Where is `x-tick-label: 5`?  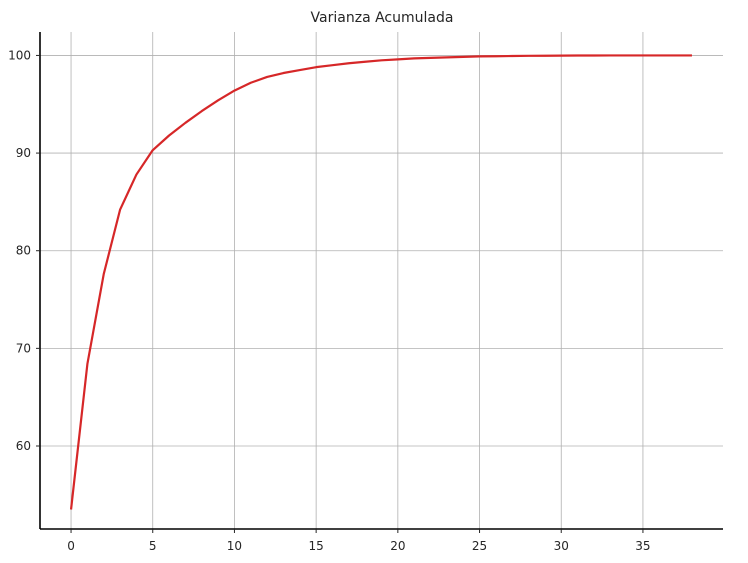
x-tick-label: 5 is located at coordinates (153, 546).